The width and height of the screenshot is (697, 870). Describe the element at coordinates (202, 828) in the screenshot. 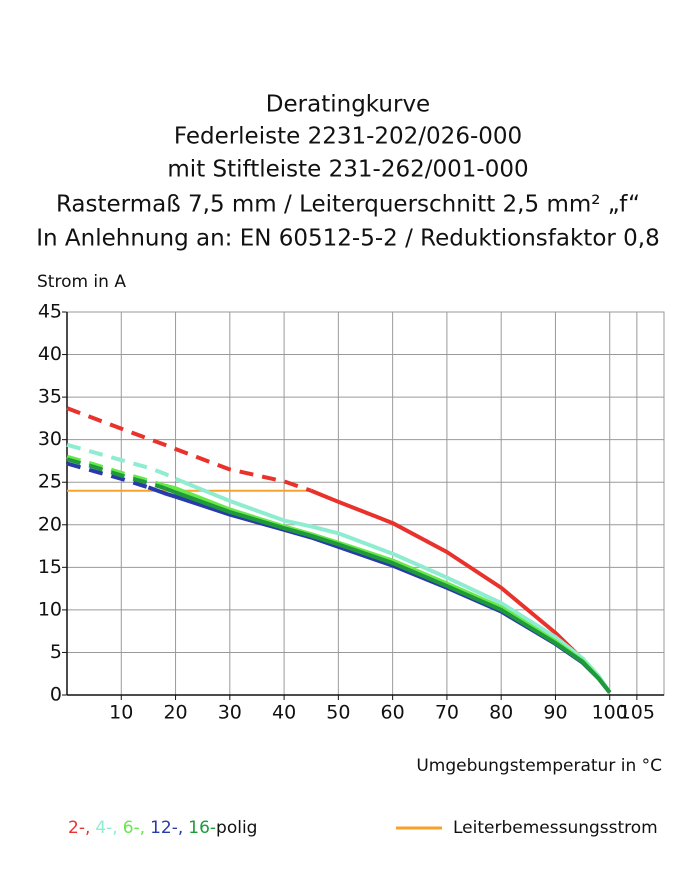

I see `legend-entry: 16-` at that location.